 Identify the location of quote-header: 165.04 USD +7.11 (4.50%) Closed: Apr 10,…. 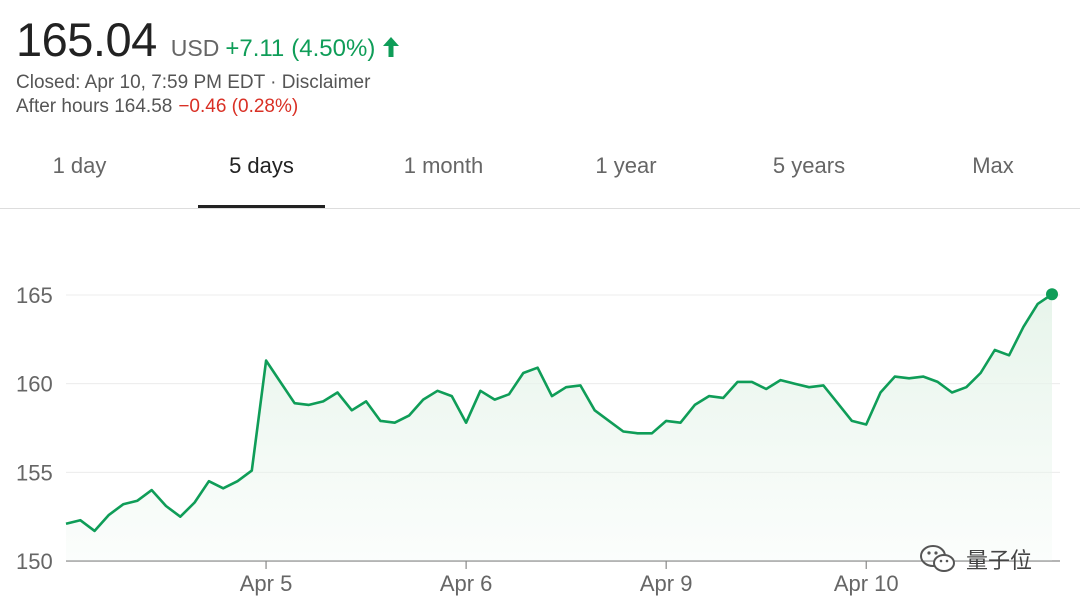
(208, 65).